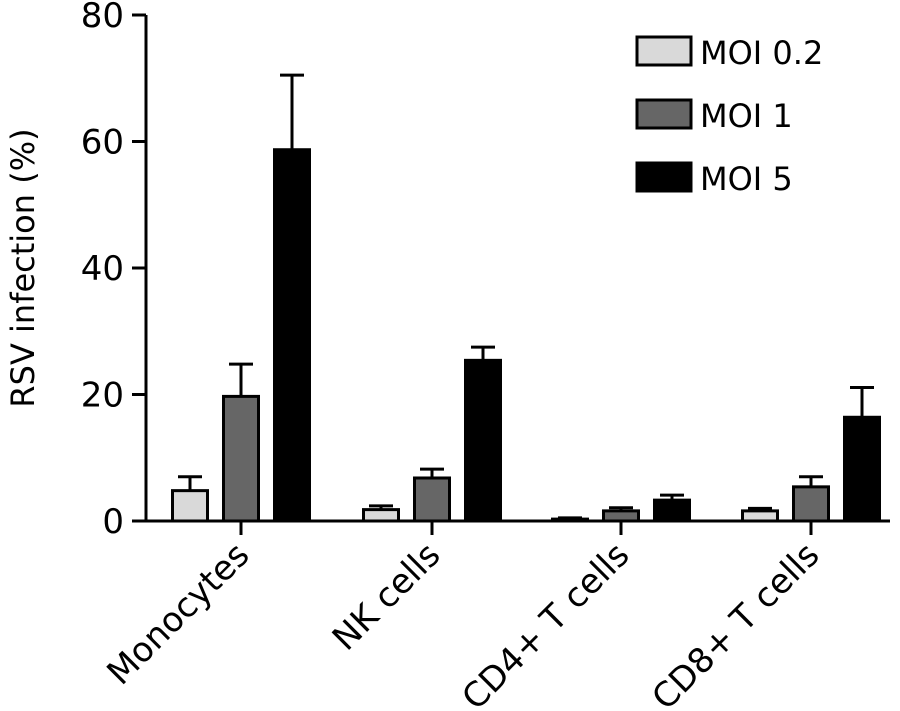  What do you see at coordinates (102, 269) in the screenshot?
I see `y-tick-label: 40` at bounding box center [102, 269].